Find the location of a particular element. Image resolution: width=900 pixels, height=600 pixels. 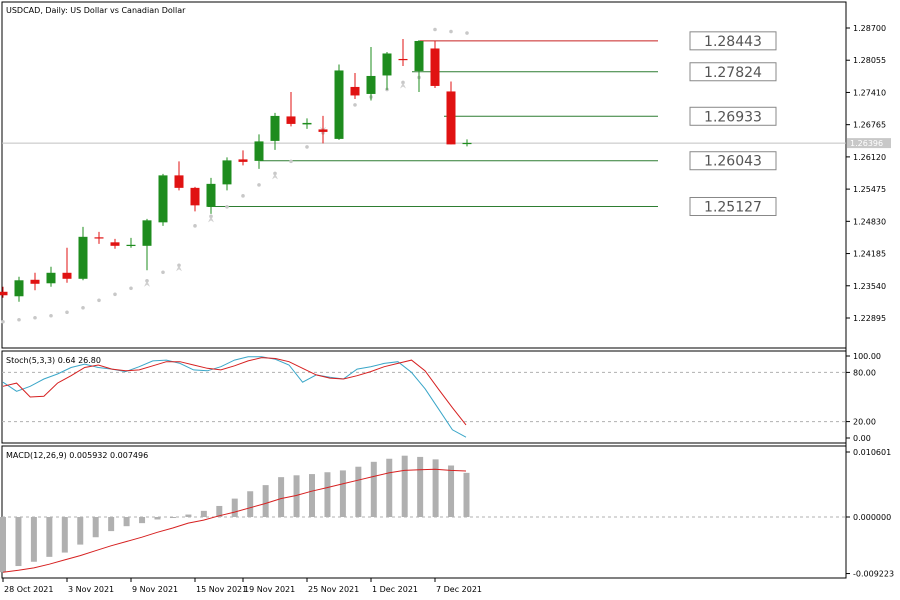

price-tick-label: 1.25475 is located at coordinates (869, 189).